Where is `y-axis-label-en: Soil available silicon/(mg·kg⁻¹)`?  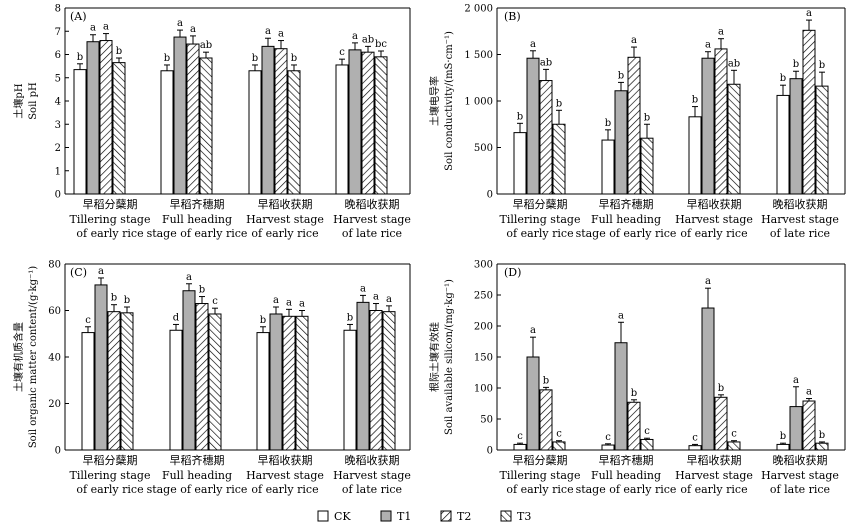 y-axis-label-en: Soil available silicon/(mg·kg⁻¹) is located at coordinates (449, 357).